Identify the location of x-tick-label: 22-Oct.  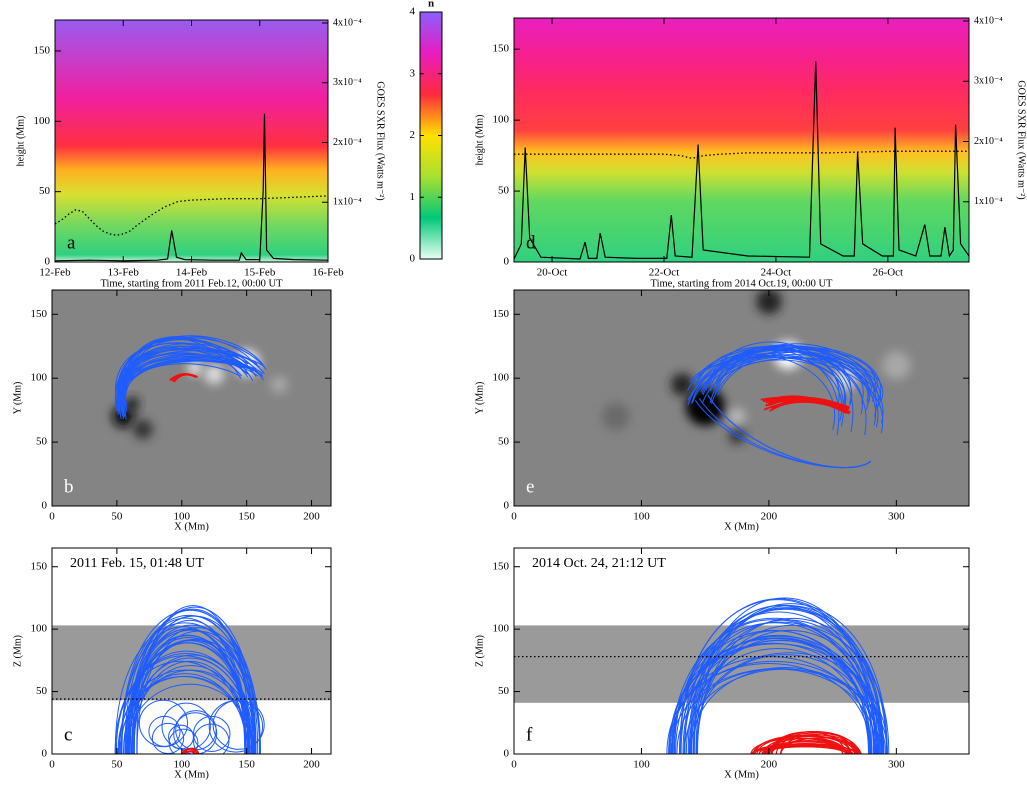
(664, 273).